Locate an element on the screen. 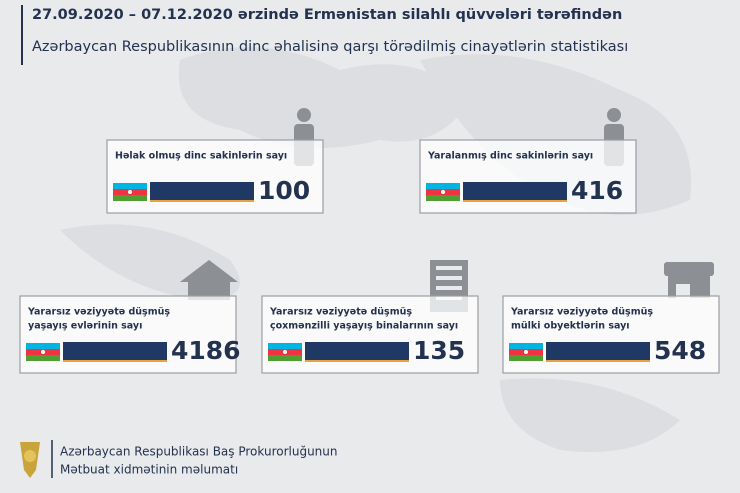 The image size is (740, 493). card: Həlak olmuş dinc sakinlərin sayı 100 is located at coordinates (215, 176).